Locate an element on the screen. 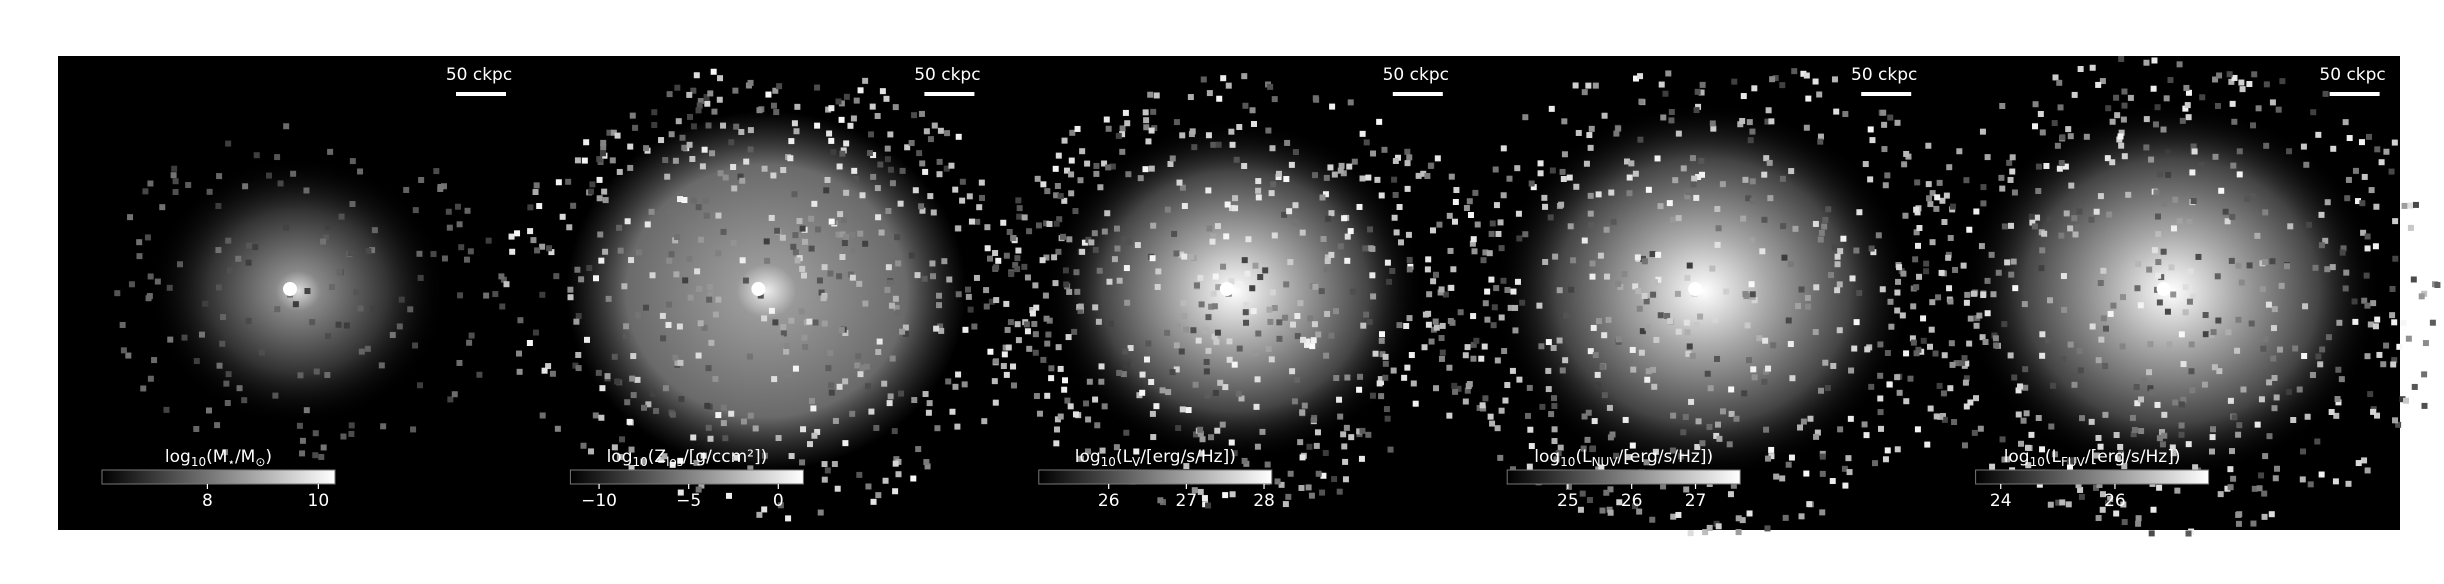  label-part: 10 is located at coordinates (640, 462).